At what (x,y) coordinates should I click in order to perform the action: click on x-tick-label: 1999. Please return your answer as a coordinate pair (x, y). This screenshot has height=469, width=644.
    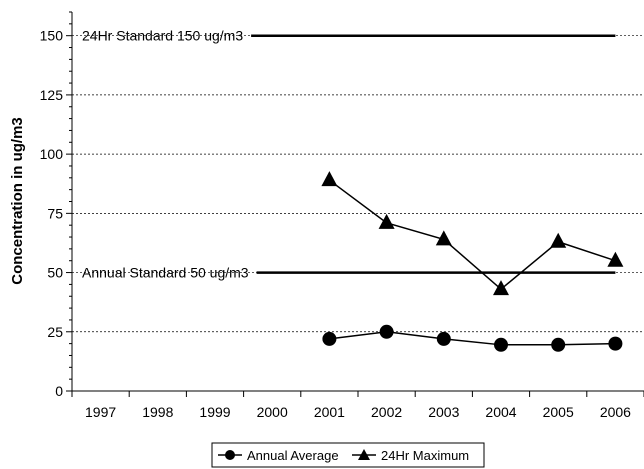
    Looking at the image, I should click on (214, 412).